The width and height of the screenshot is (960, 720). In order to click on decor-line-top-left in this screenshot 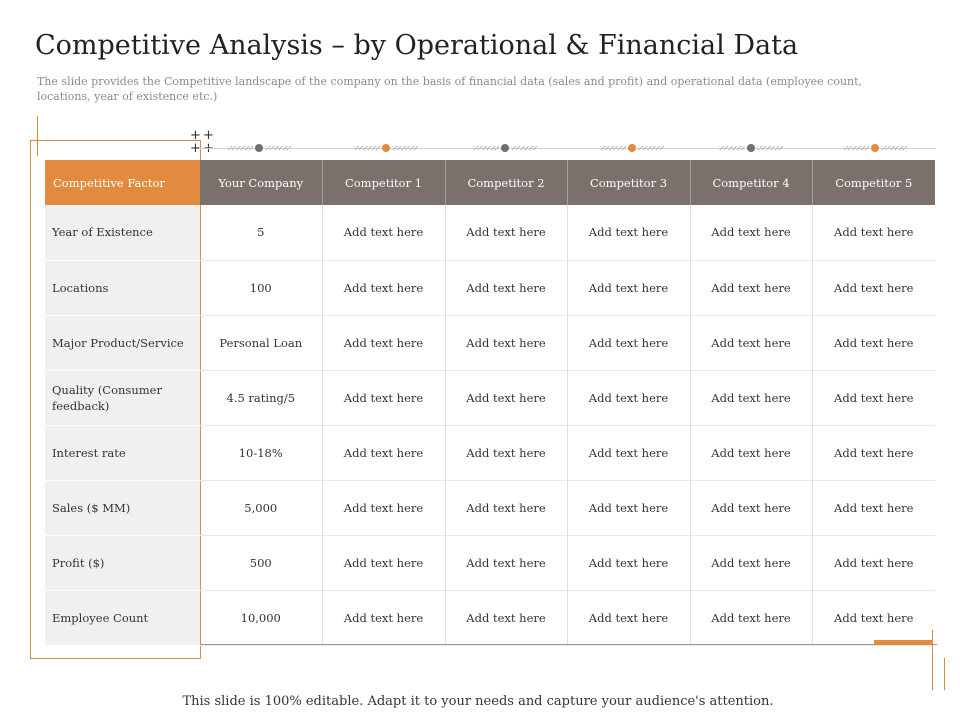, I will do `click(37, 136)`.